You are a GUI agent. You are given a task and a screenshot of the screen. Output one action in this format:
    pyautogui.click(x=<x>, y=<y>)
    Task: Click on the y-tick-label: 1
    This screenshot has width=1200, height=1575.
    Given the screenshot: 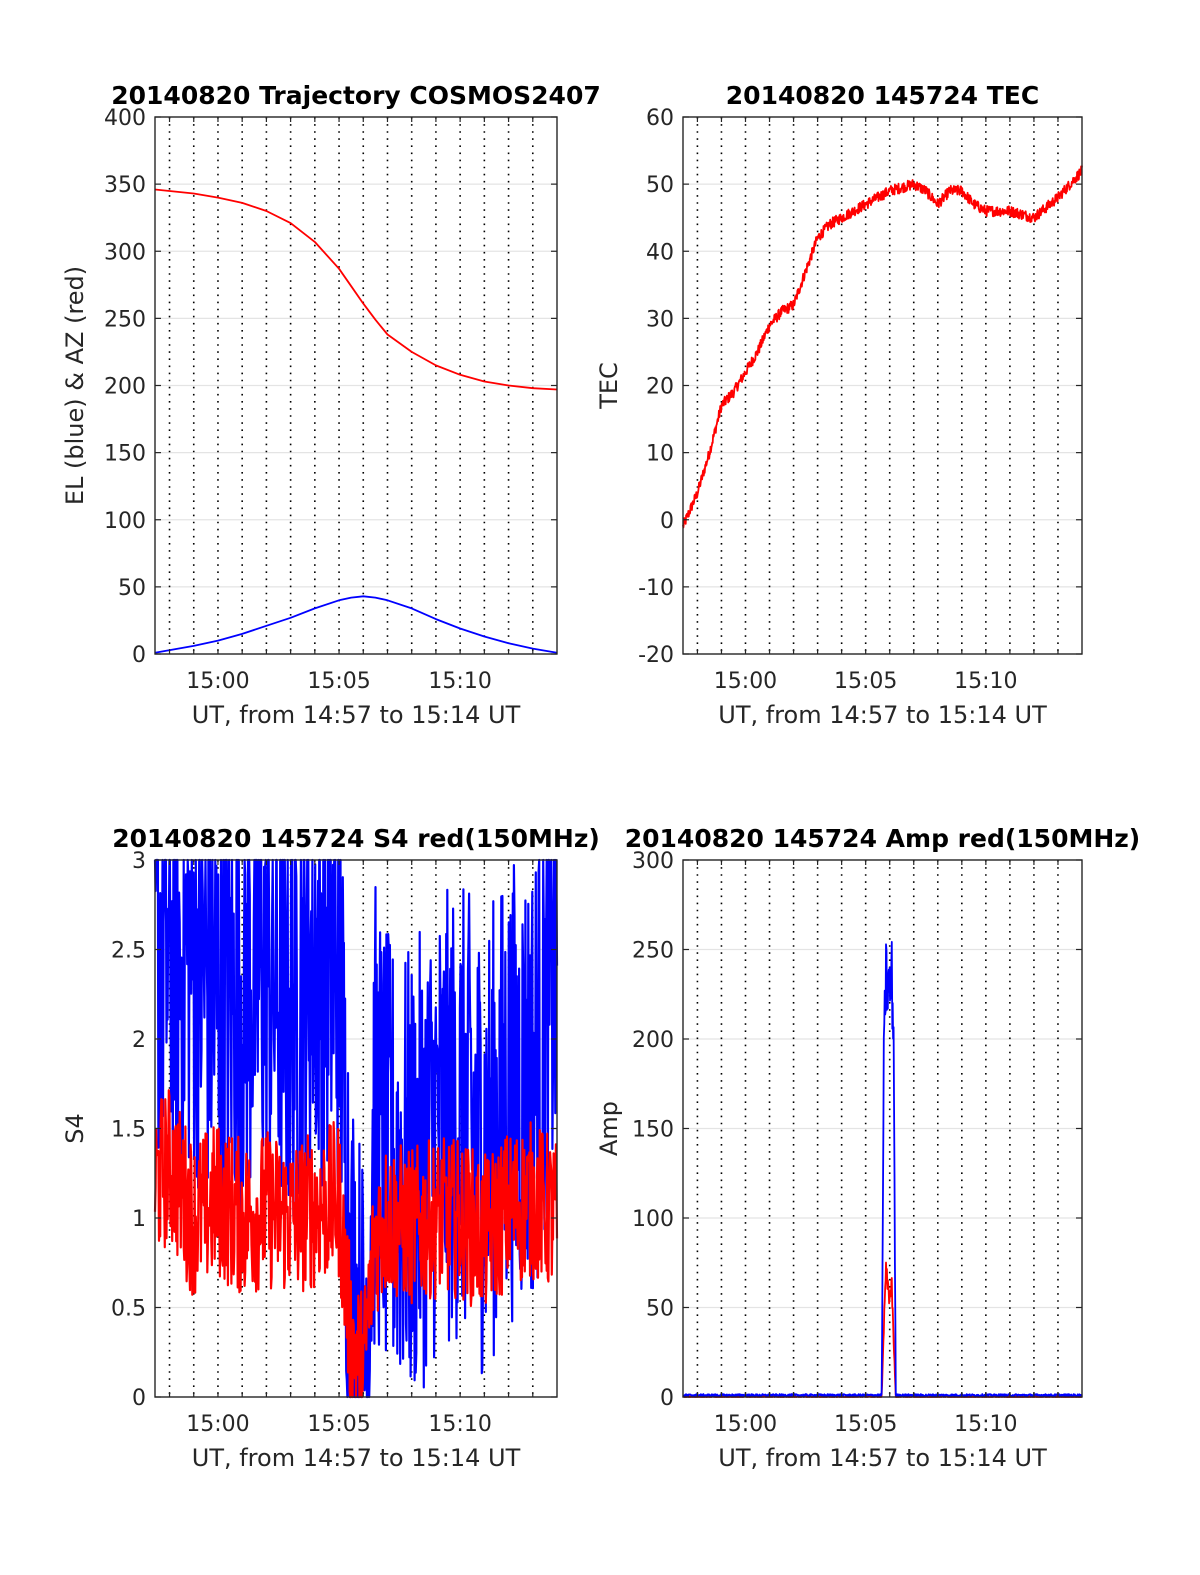 What is the action you would take?
    pyautogui.click(x=139, y=1219)
    